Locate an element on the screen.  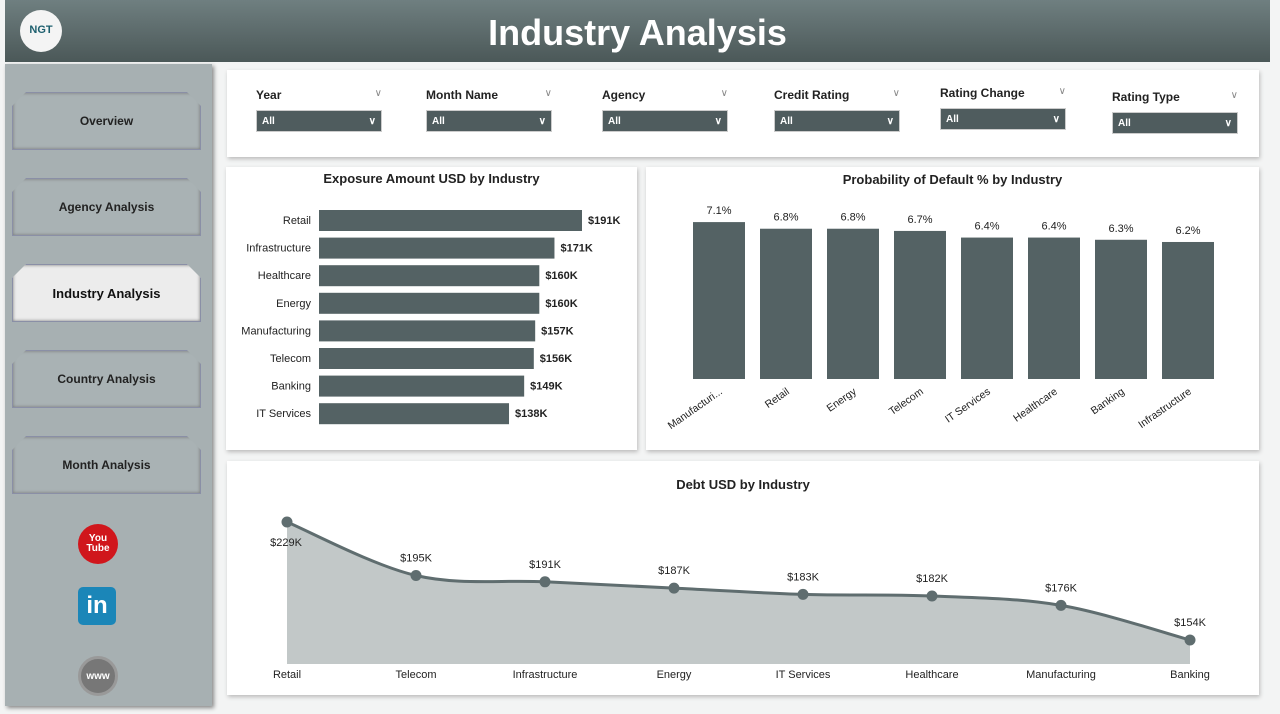
nav-agency-analysis: Agency Analysis is located at coordinates (106, 207).